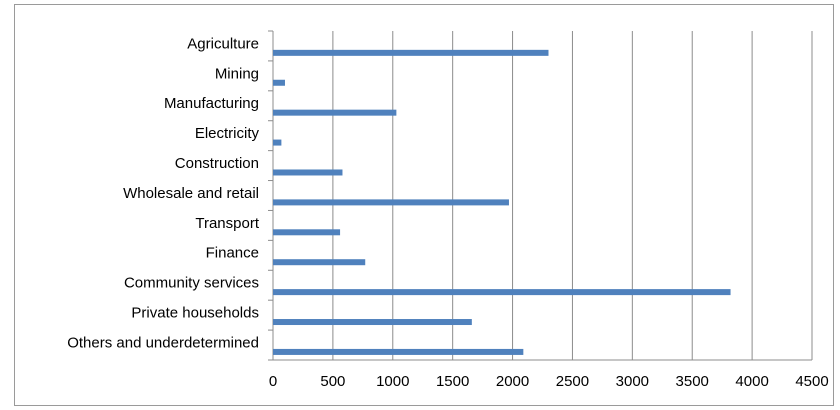 The height and width of the screenshot is (410, 840). Describe the element at coordinates (191, 283) in the screenshot. I see `category-label: Community services` at that location.